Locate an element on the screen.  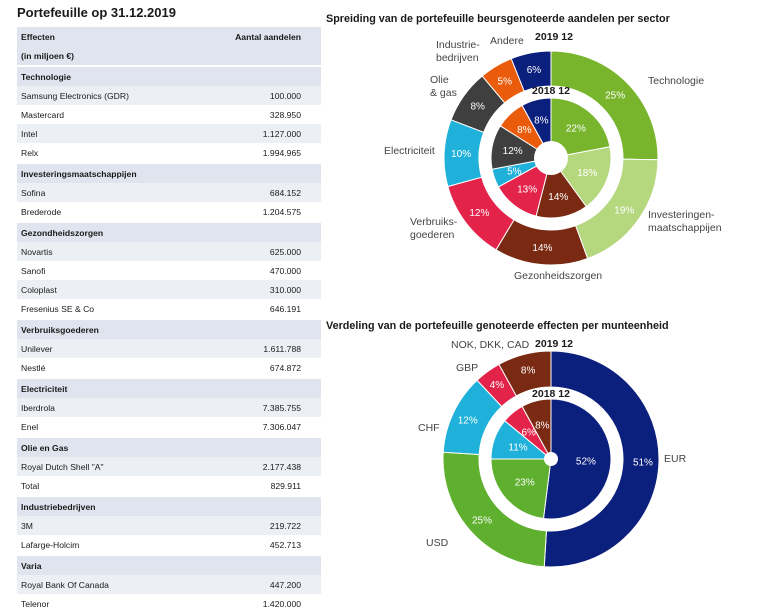
table-unit-label: (in miljoen €) is located at coordinates (47, 55).